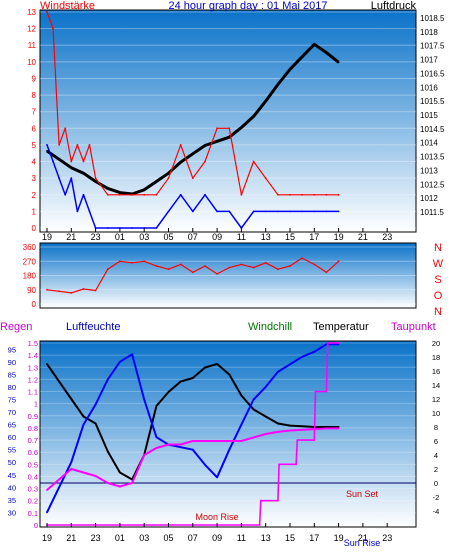 The height and width of the screenshot is (555, 470). I want to click on luftdruck-tick-label: 1016.5, so click(432, 73).